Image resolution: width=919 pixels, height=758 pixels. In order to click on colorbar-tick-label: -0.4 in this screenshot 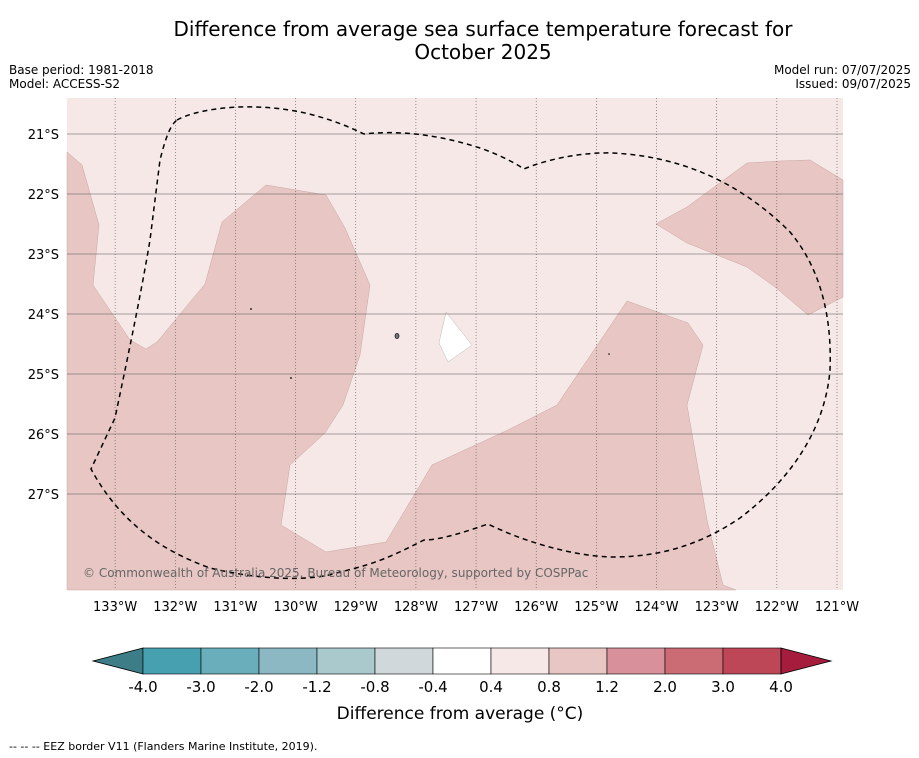, I will do `click(432, 687)`.